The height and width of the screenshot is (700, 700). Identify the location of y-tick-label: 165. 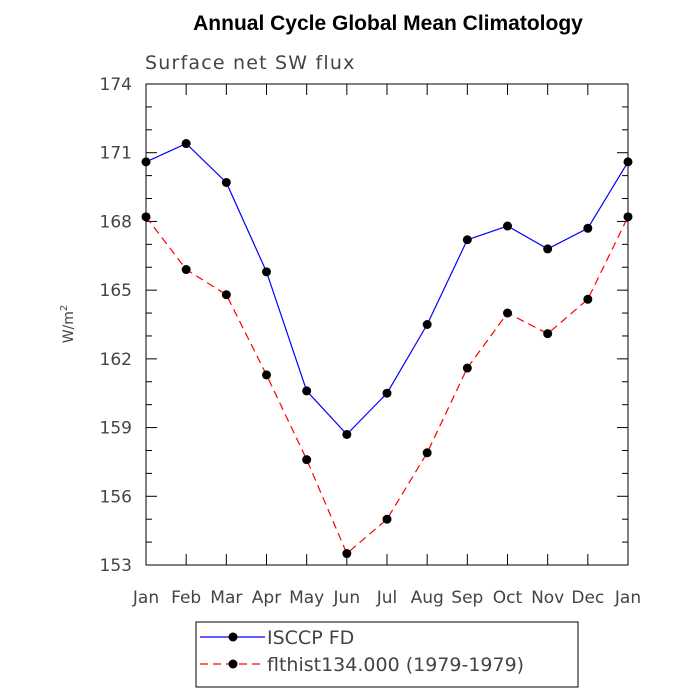
(116, 291).